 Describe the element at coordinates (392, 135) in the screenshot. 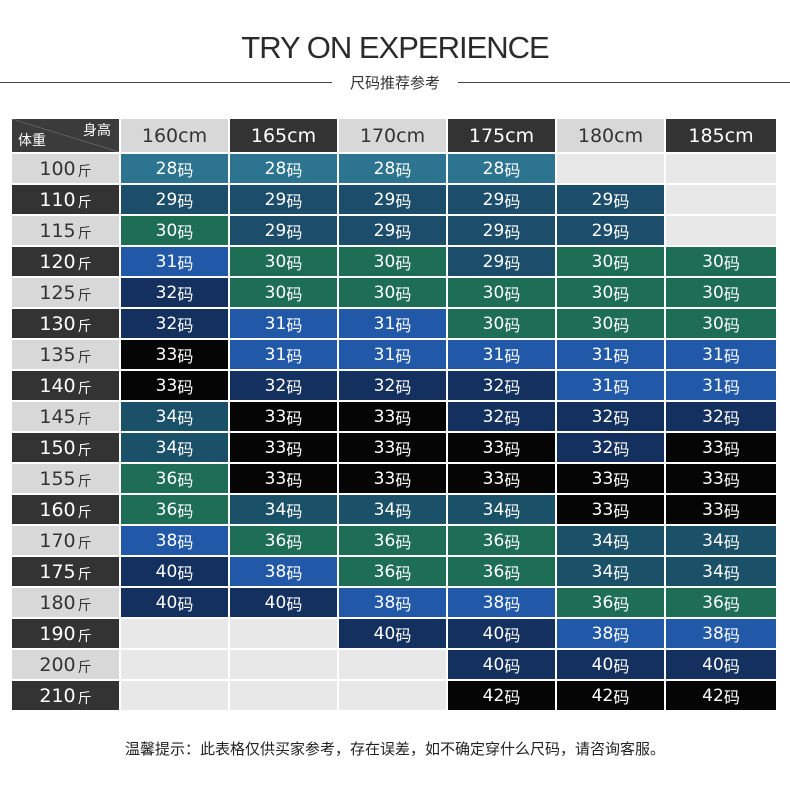

I see `column-header-height: 170cm` at that location.